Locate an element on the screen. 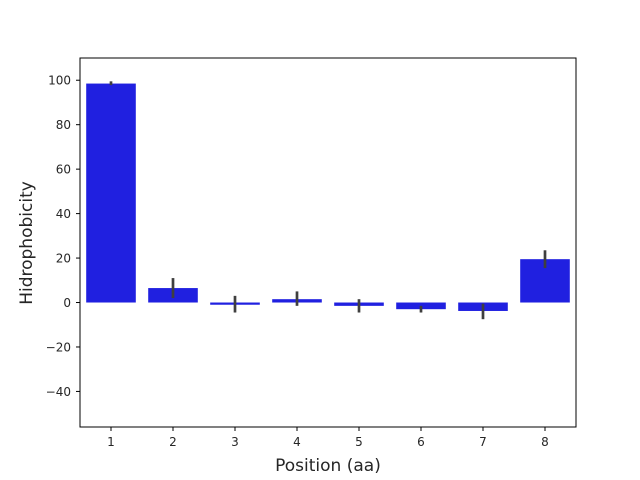 This screenshot has width=640, height=480. y-tick-label: 40 is located at coordinates (63, 214).